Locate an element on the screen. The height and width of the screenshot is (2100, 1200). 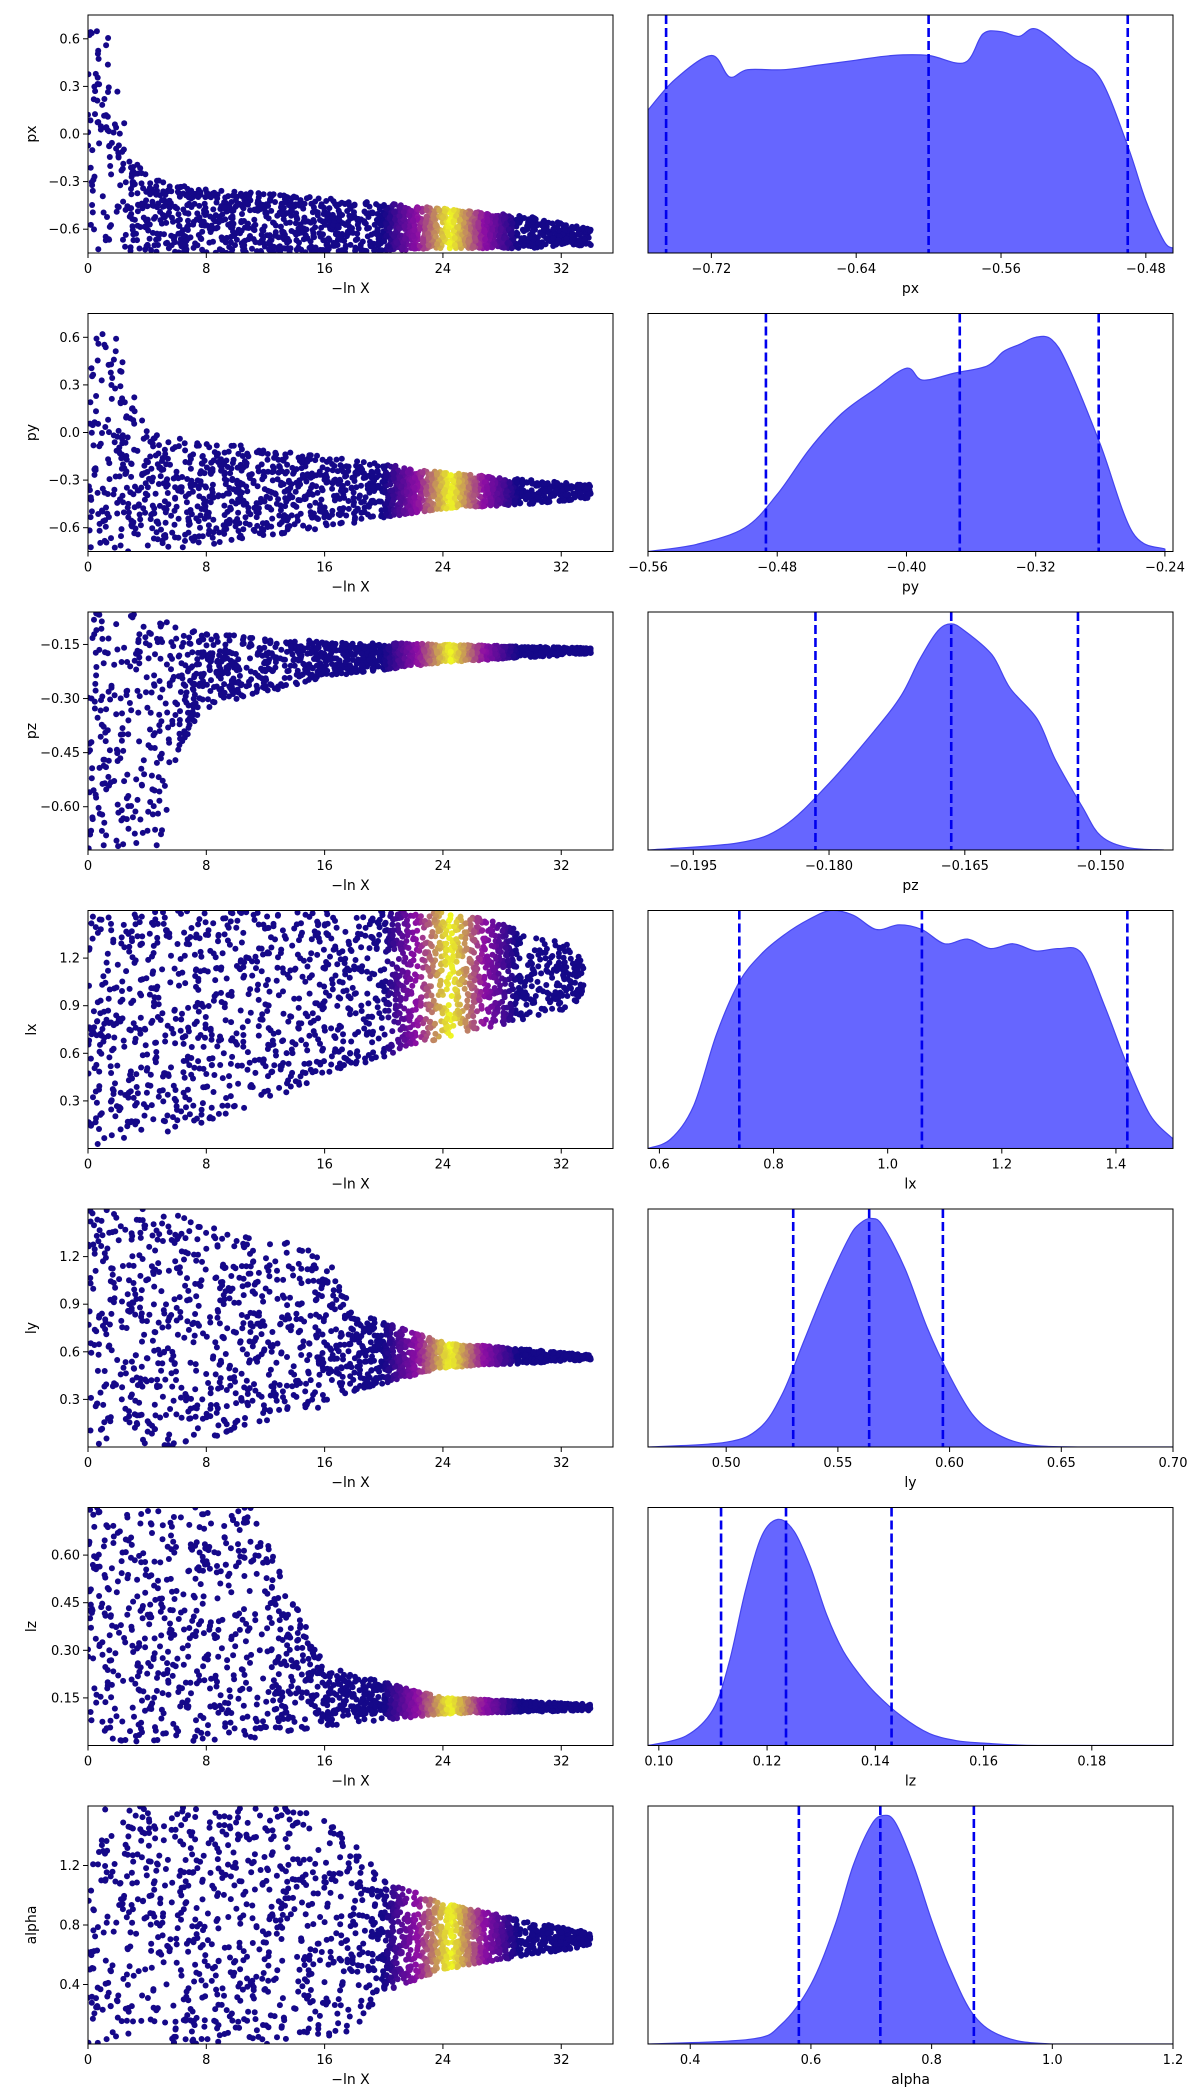
py-scatter-xtick-label: 24 is located at coordinates (443, 568).